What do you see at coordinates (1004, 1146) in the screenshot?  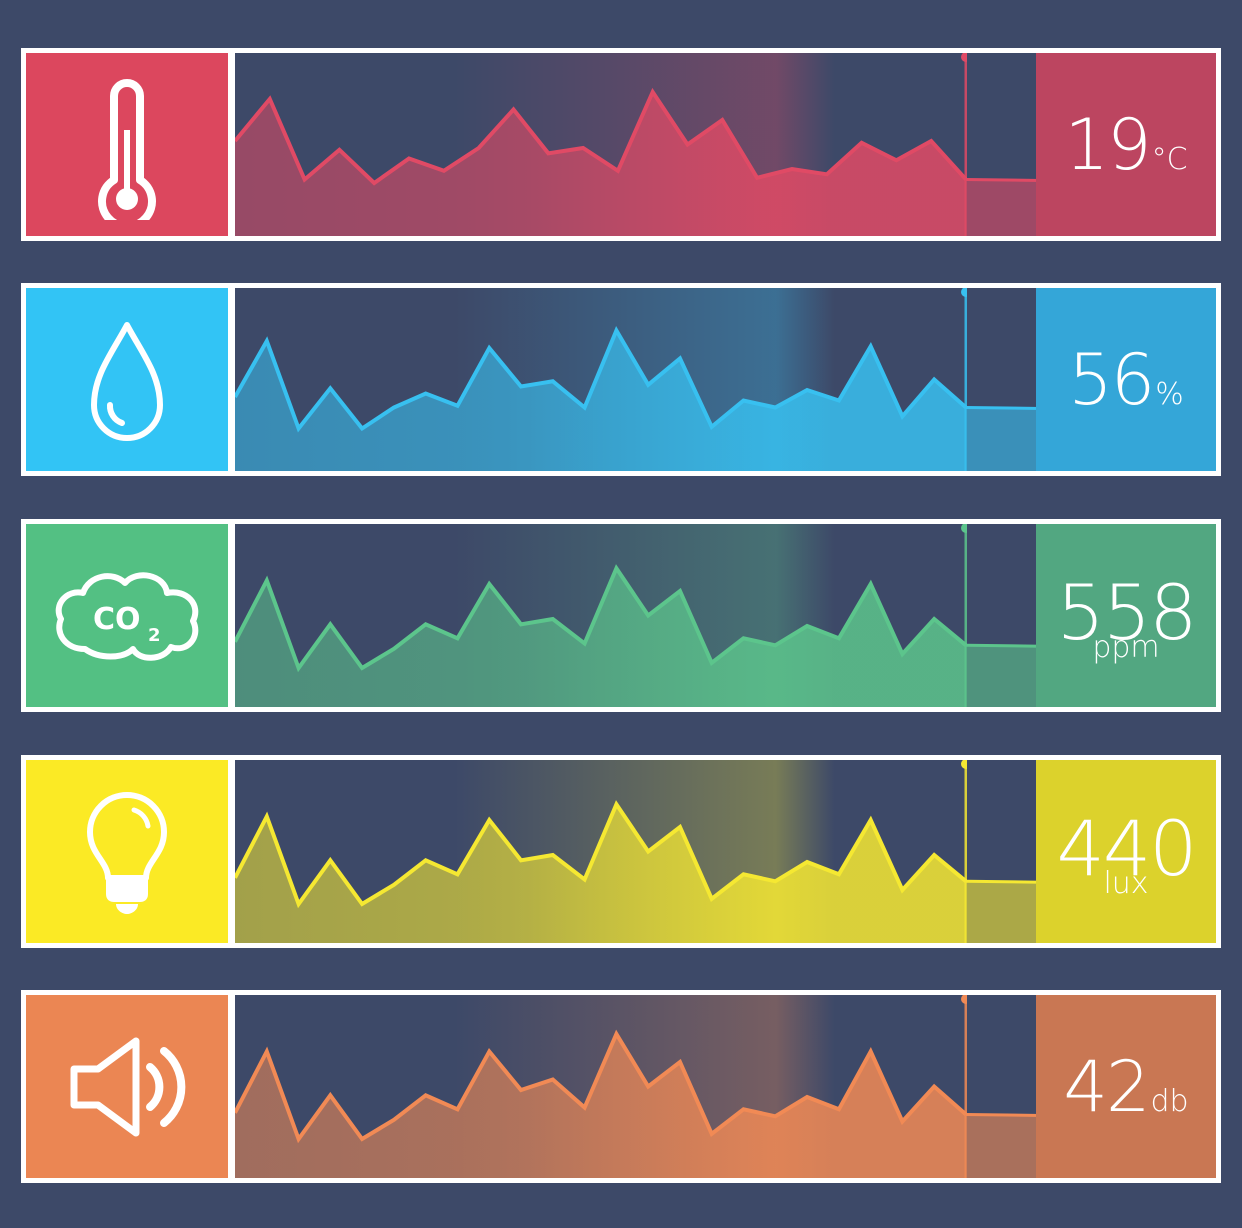 I see `sound-tail-fill` at bounding box center [1004, 1146].